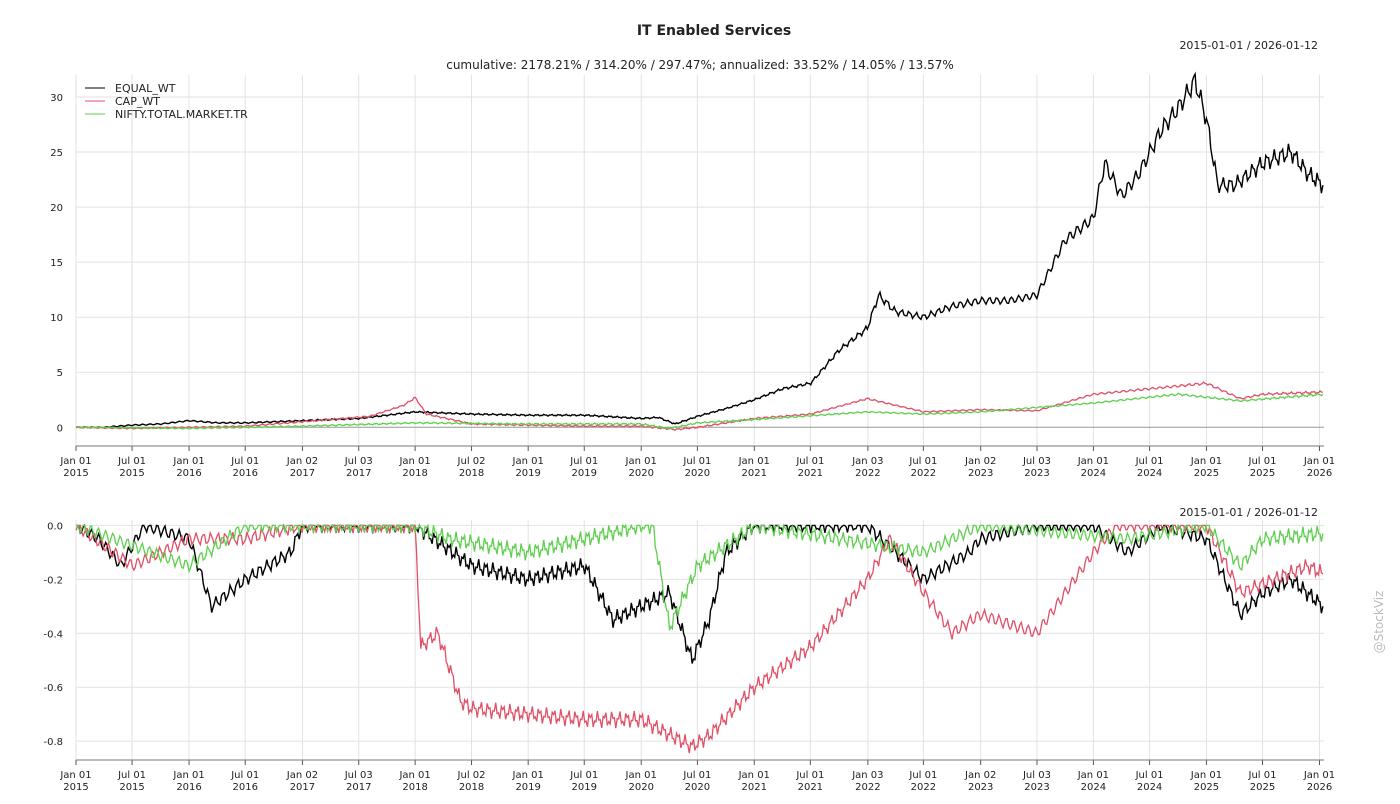 This screenshot has height=804, width=1400. Describe the element at coordinates (714, 31) in the screenshot. I see `chart-title: IT Enabled Services` at that location.